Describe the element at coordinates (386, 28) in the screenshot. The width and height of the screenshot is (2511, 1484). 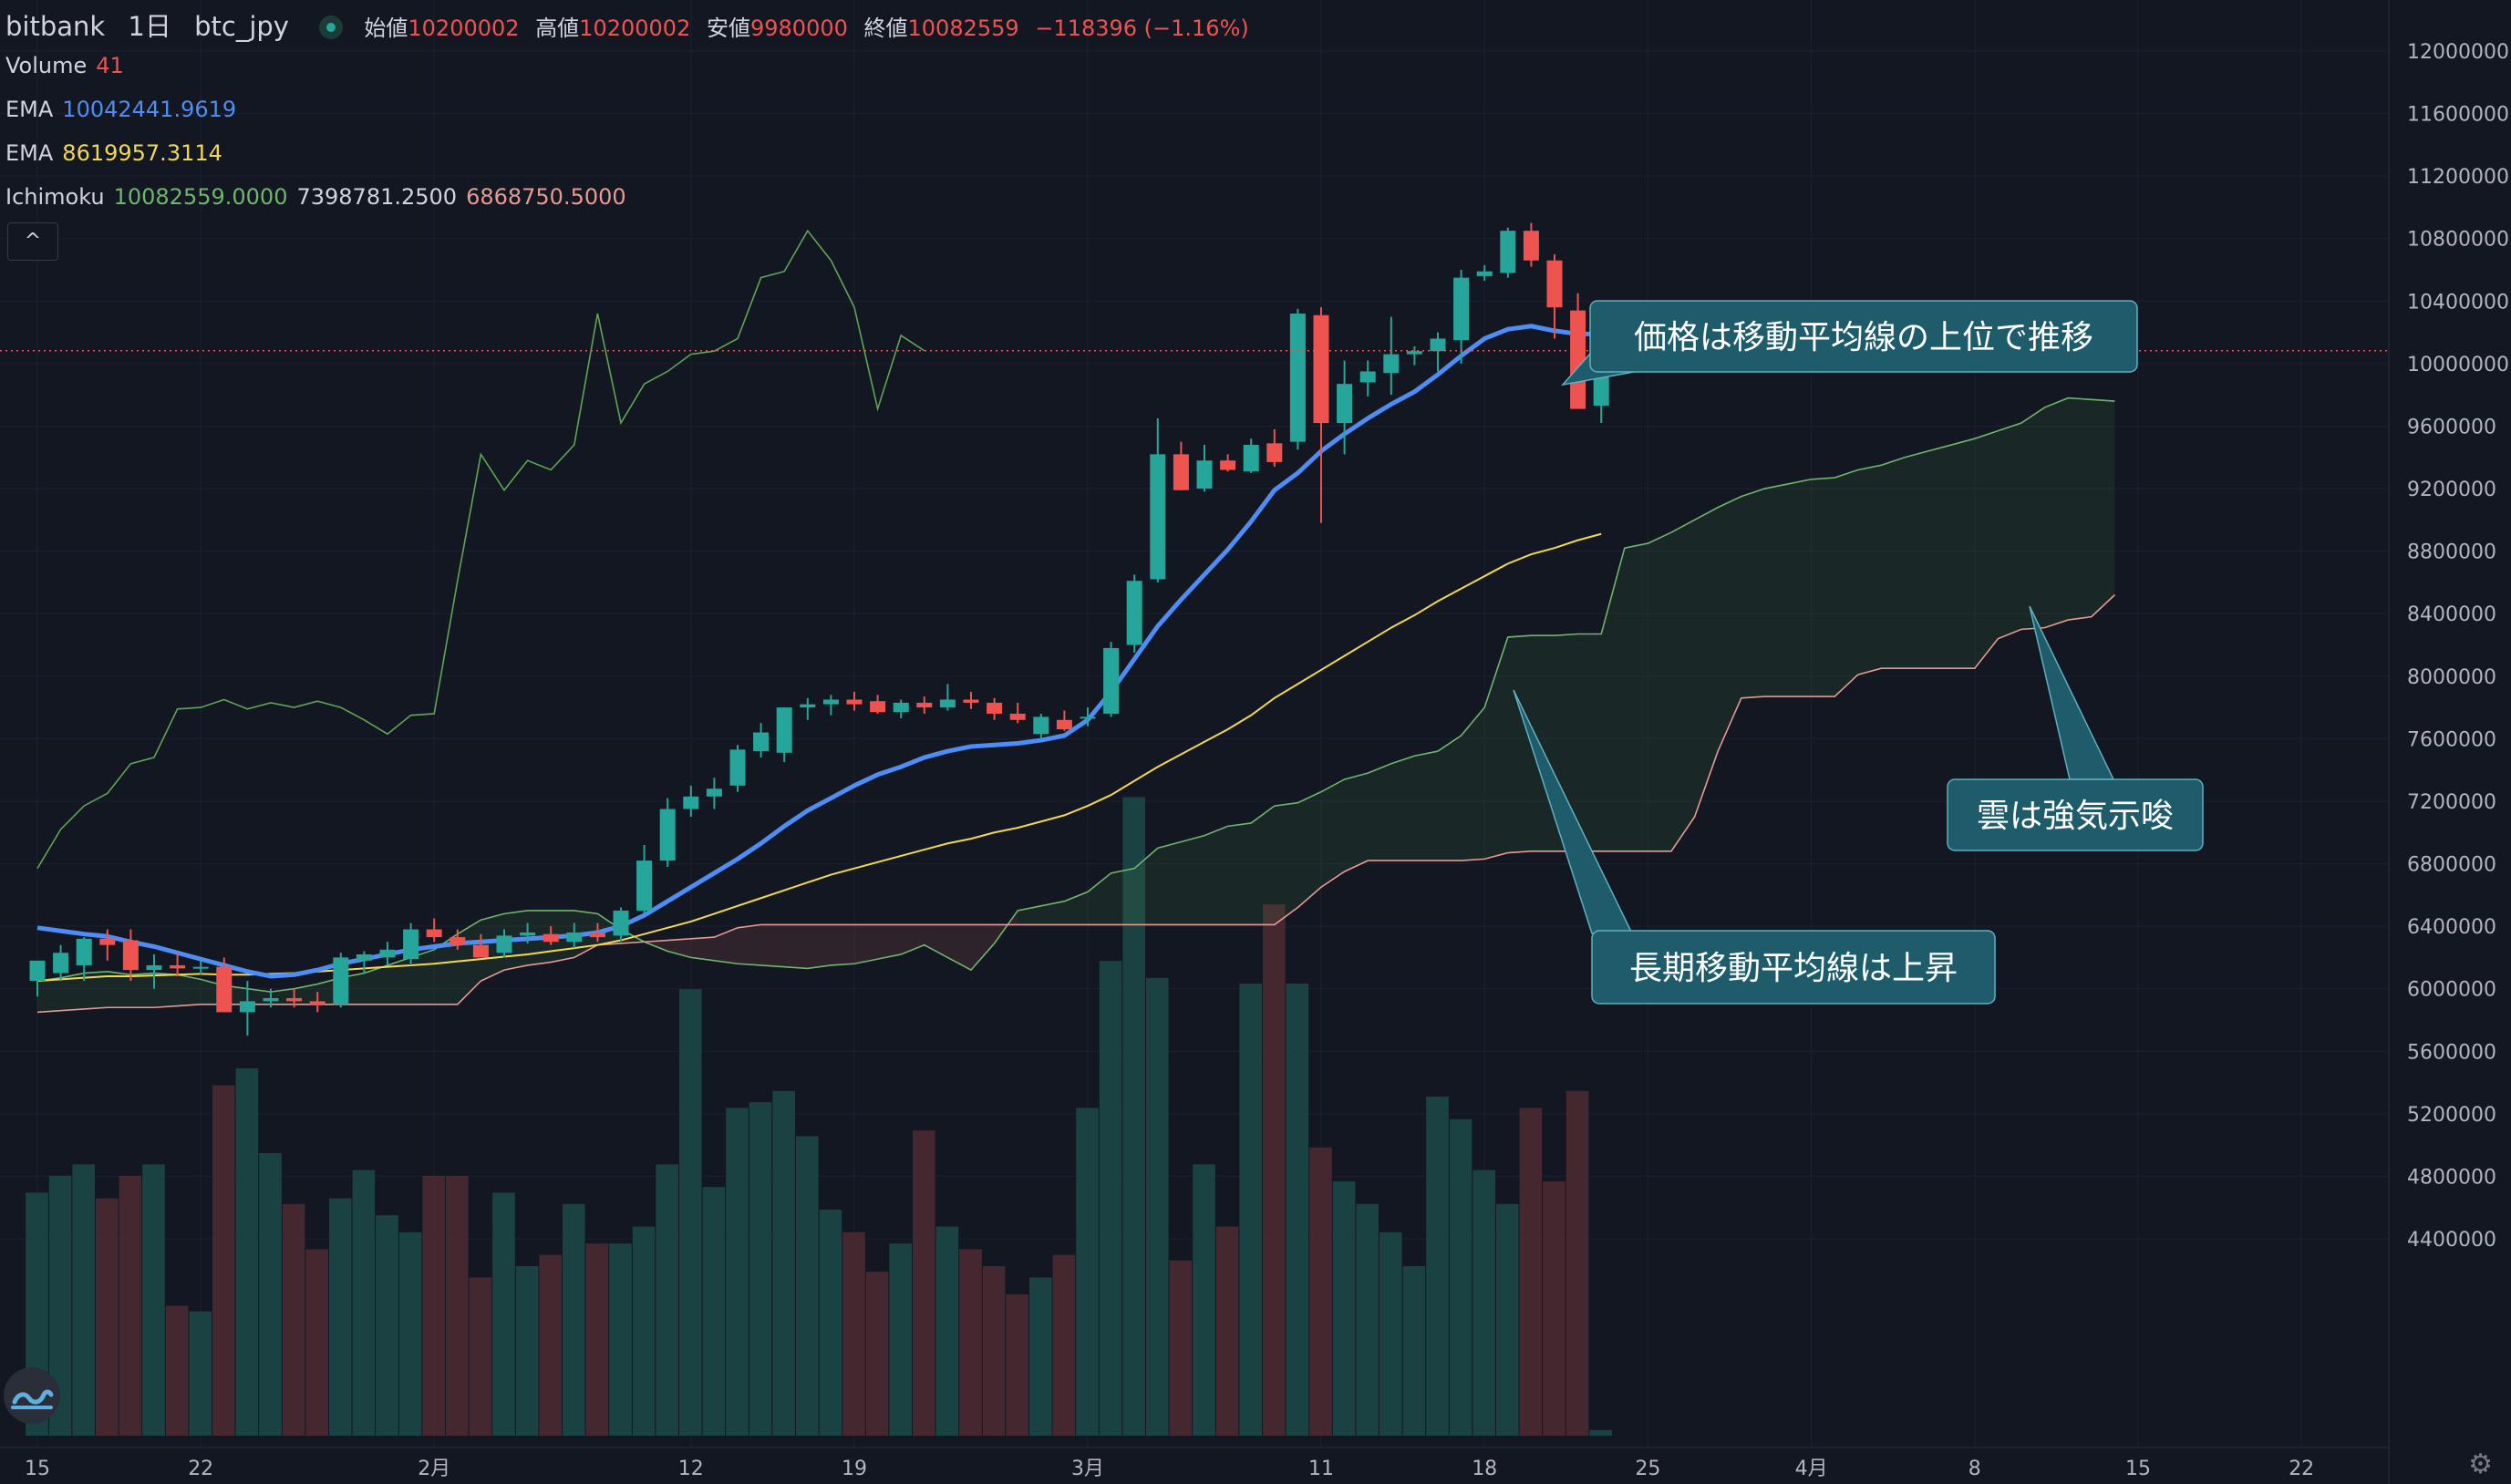
I see `open-label: 始値` at that location.